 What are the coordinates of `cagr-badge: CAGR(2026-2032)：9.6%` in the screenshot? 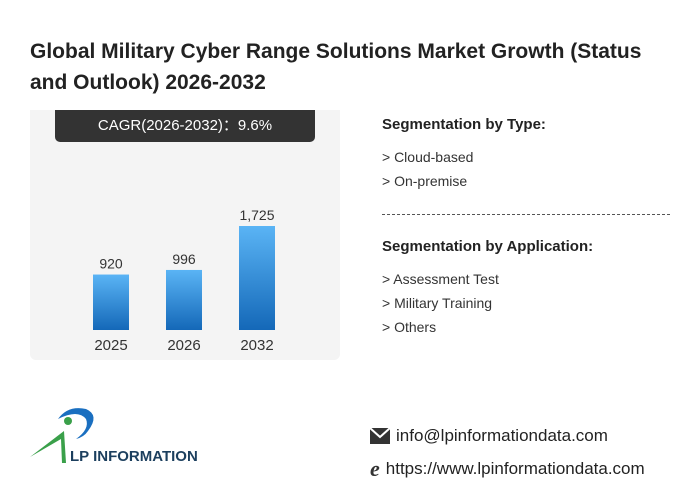 It's located at (185, 126).